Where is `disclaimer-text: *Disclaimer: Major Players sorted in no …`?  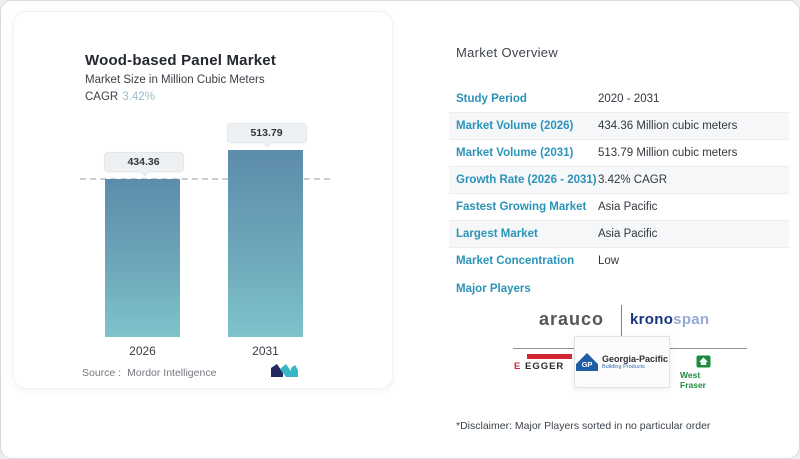 disclaimer-text: *Disclaimer: Major Players sorted in no … is located at coordinates (583, 426).